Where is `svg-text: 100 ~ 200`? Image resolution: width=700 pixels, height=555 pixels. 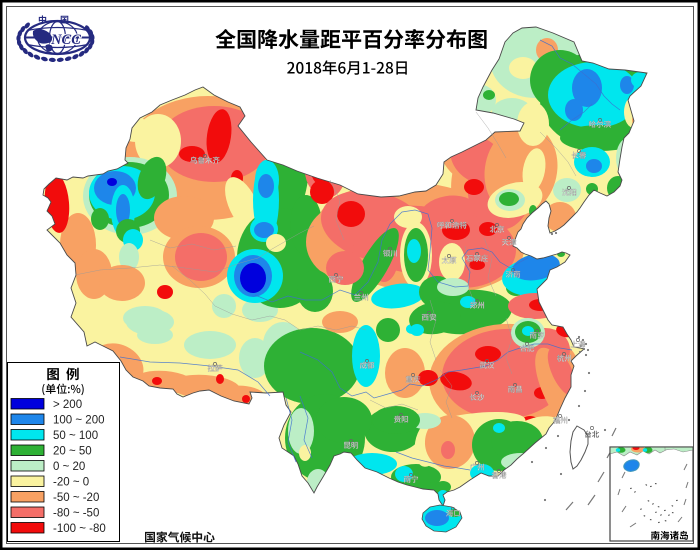
svg-text: 100 ~ 200 is located at coordinates (78, 421).